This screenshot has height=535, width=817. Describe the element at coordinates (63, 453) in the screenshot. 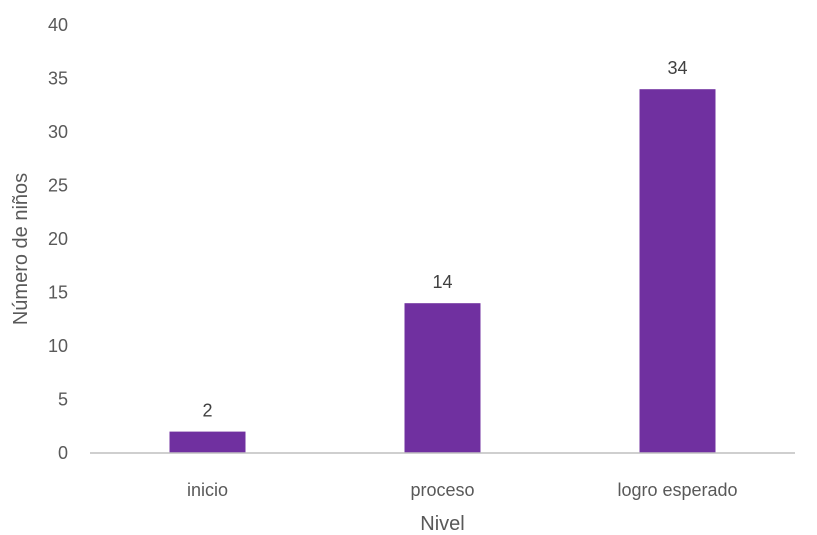

I see `y-tick-label: 0` at that location.